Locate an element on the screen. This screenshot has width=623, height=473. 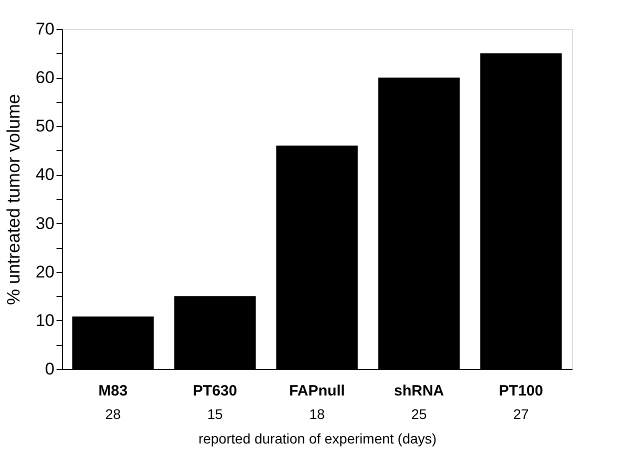
x-tick-label: PT100 is located at coordinates (521, 391).